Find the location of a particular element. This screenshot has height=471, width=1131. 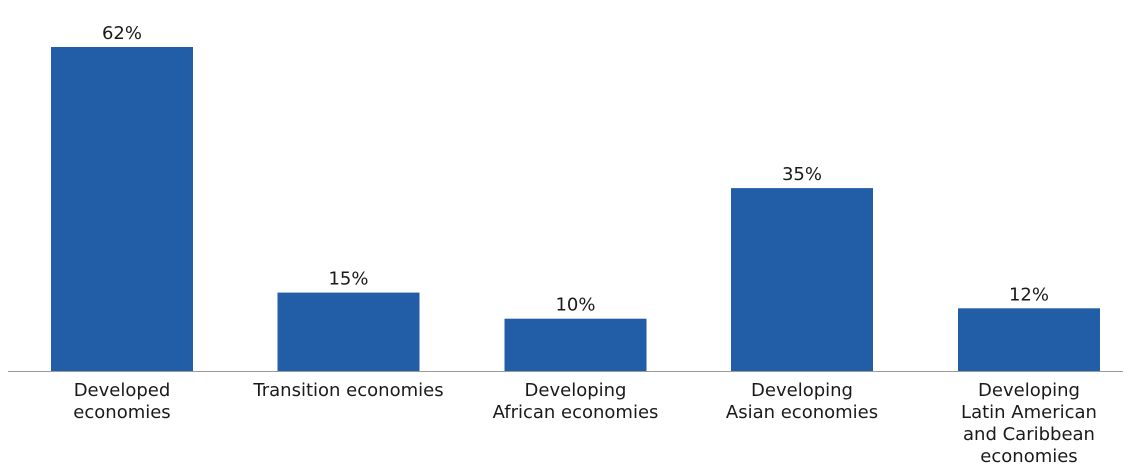

category-label-line: Asian economies is located at coordinates (802, 412).